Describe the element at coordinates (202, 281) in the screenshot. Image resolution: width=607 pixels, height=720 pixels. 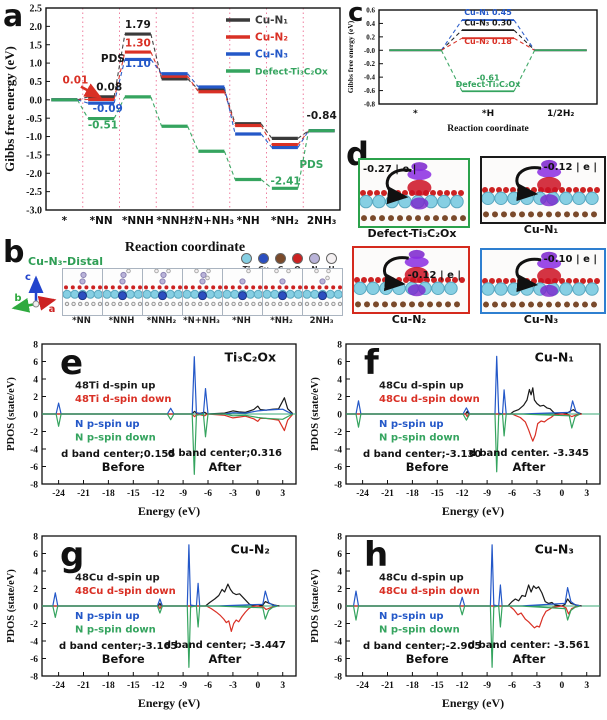
I see `n-atom` at that location.